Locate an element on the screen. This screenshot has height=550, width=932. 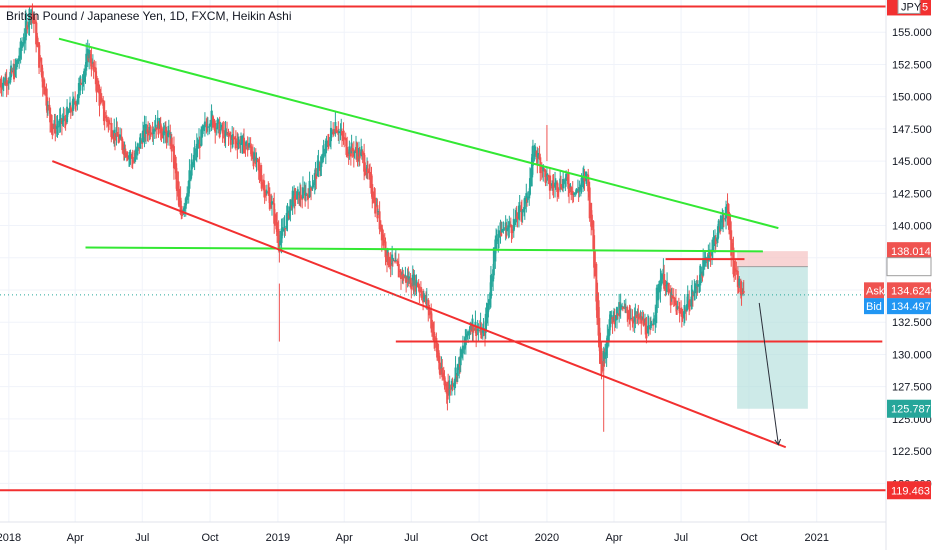
currency-badge: JPY is located at coordinates (911, 7).